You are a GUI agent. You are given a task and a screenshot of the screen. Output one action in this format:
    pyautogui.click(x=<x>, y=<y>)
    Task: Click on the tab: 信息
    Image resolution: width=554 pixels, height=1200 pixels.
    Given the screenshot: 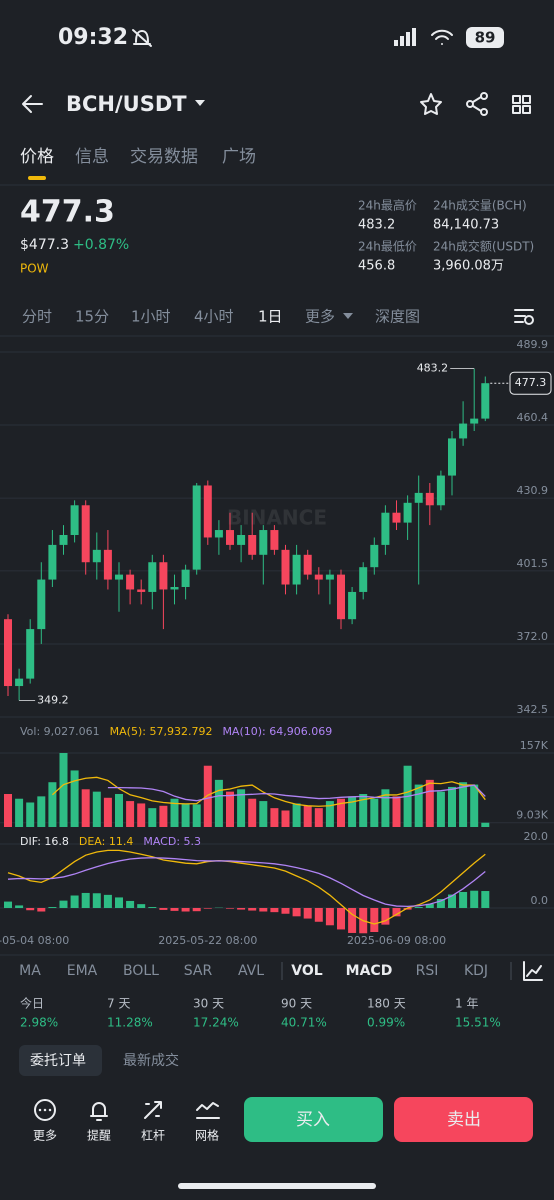 What is the action you would take?
    pyautogui.click(x=92, y=157)
    